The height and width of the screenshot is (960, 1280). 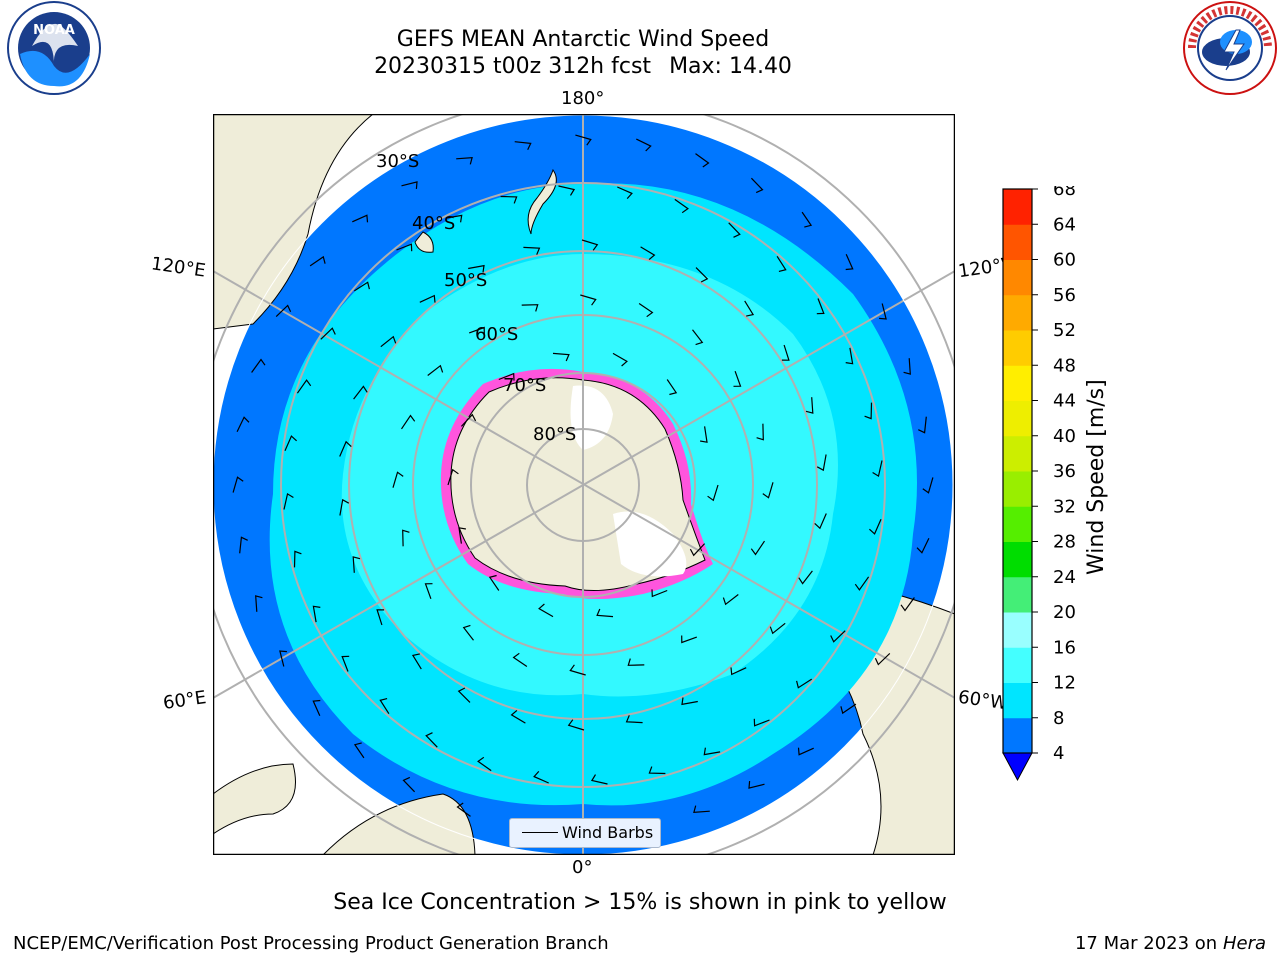 What do you see at coordinates (583, 98) in the screenshot?
I see `lon-label-180: 180°` at bounding box center [583, 98].